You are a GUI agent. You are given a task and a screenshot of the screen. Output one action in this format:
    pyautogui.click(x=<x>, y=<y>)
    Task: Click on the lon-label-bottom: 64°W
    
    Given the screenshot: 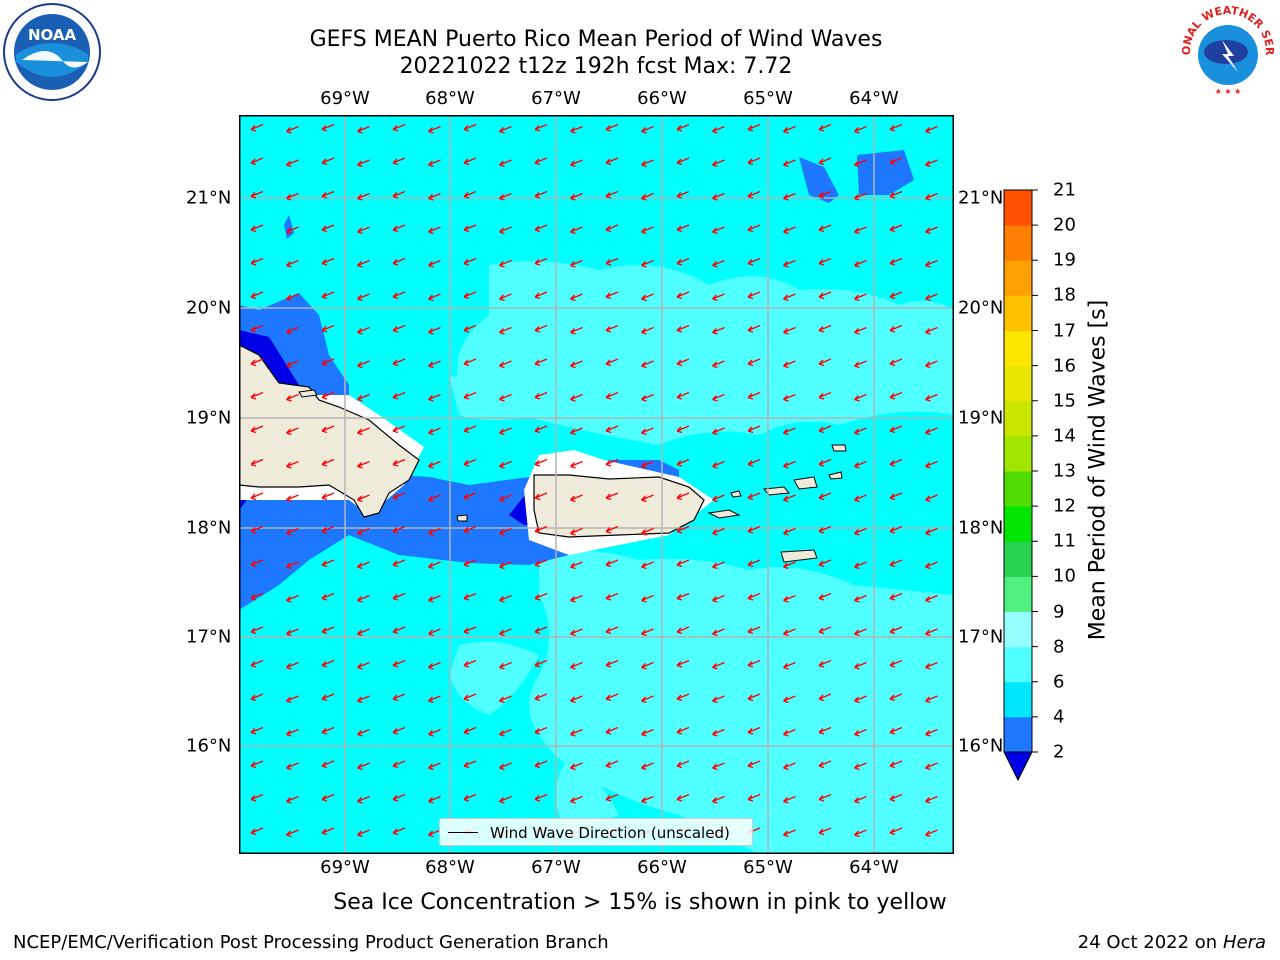 What is the action you would take?
    pyautogui.click(x=874, y=867)
    